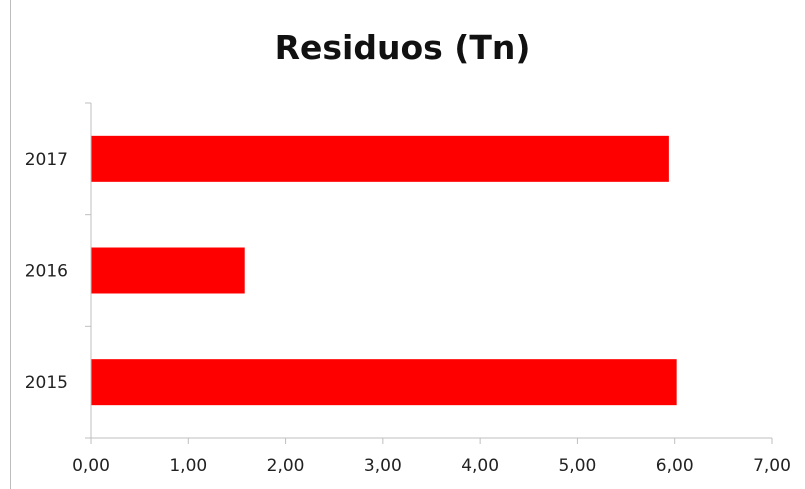  What do you see at coordinates (772, 466) in the screenshot?
I see `x-tick-label: 7,00` at bounding box center [772, 466].